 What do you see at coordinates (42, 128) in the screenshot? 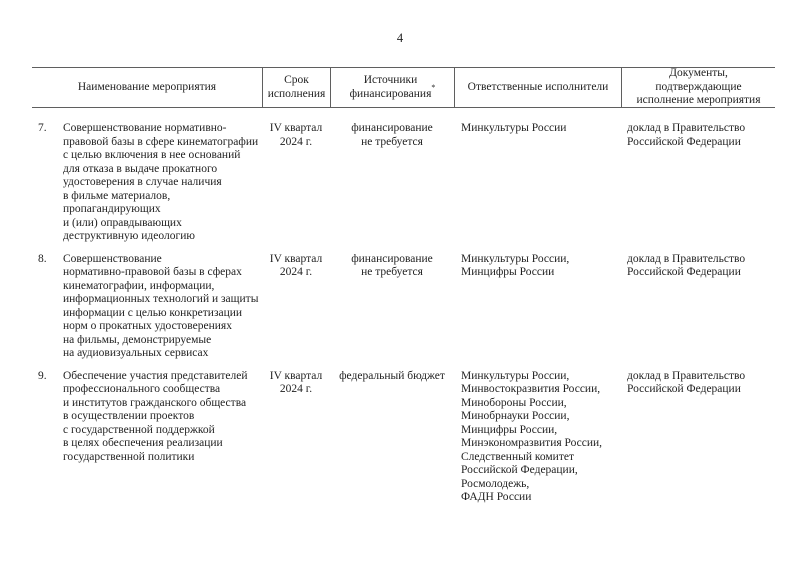
I see `row-number: 7.` at bounding box center [42, 128].